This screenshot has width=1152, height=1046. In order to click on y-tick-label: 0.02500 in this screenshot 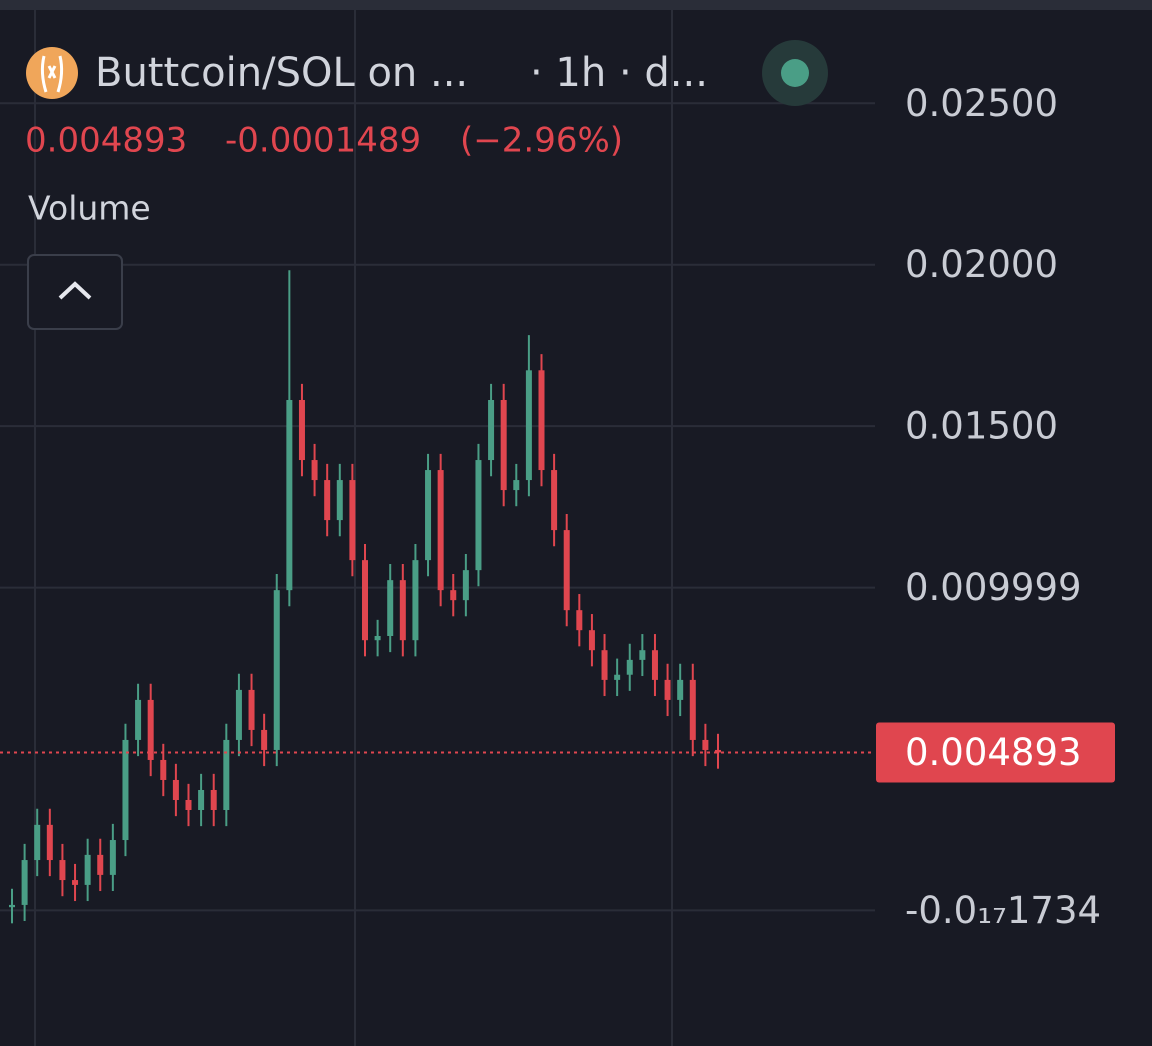, I will do `click(981, 103)`.